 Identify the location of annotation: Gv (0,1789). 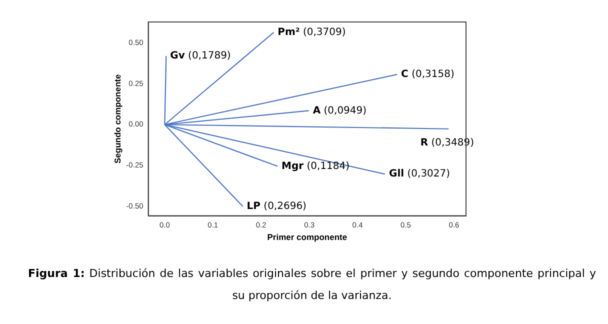
(200, 56).